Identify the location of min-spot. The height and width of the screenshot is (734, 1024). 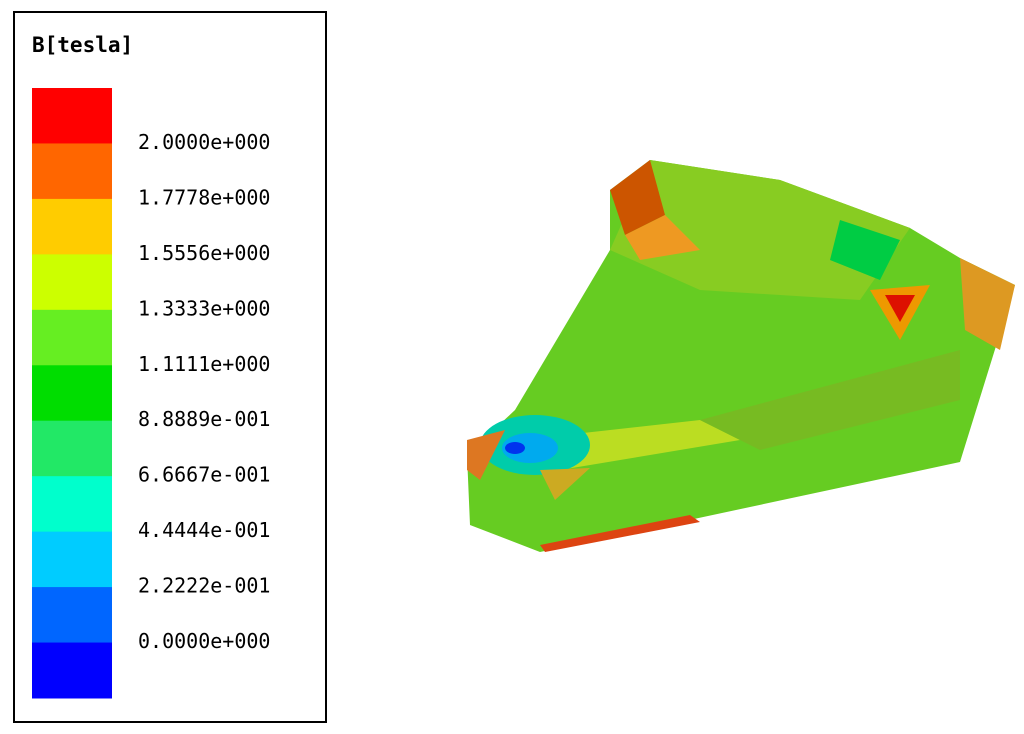
(515, 448).